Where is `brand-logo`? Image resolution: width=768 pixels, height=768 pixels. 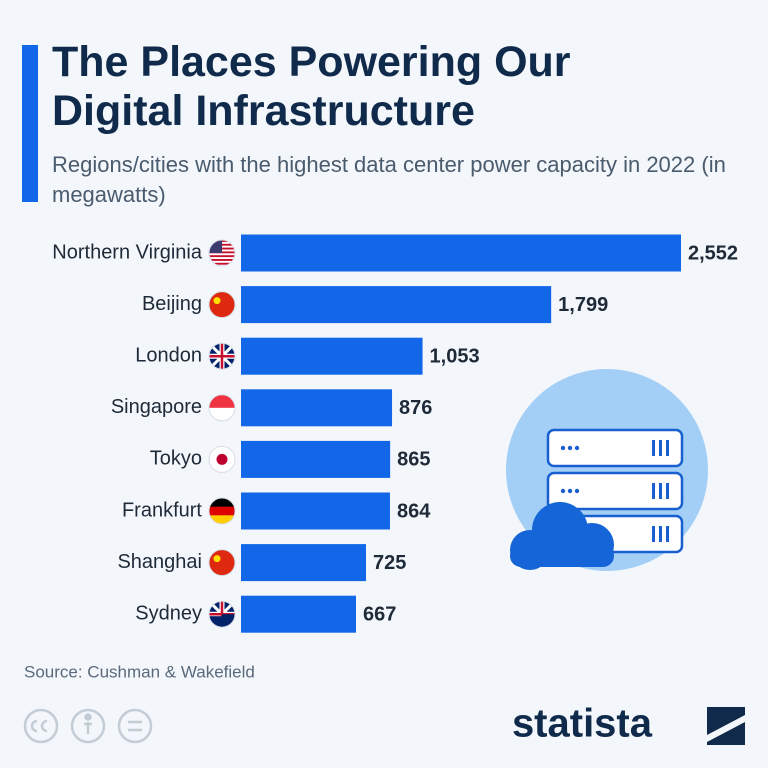 brand-logo is located at coordinates (726, 726).